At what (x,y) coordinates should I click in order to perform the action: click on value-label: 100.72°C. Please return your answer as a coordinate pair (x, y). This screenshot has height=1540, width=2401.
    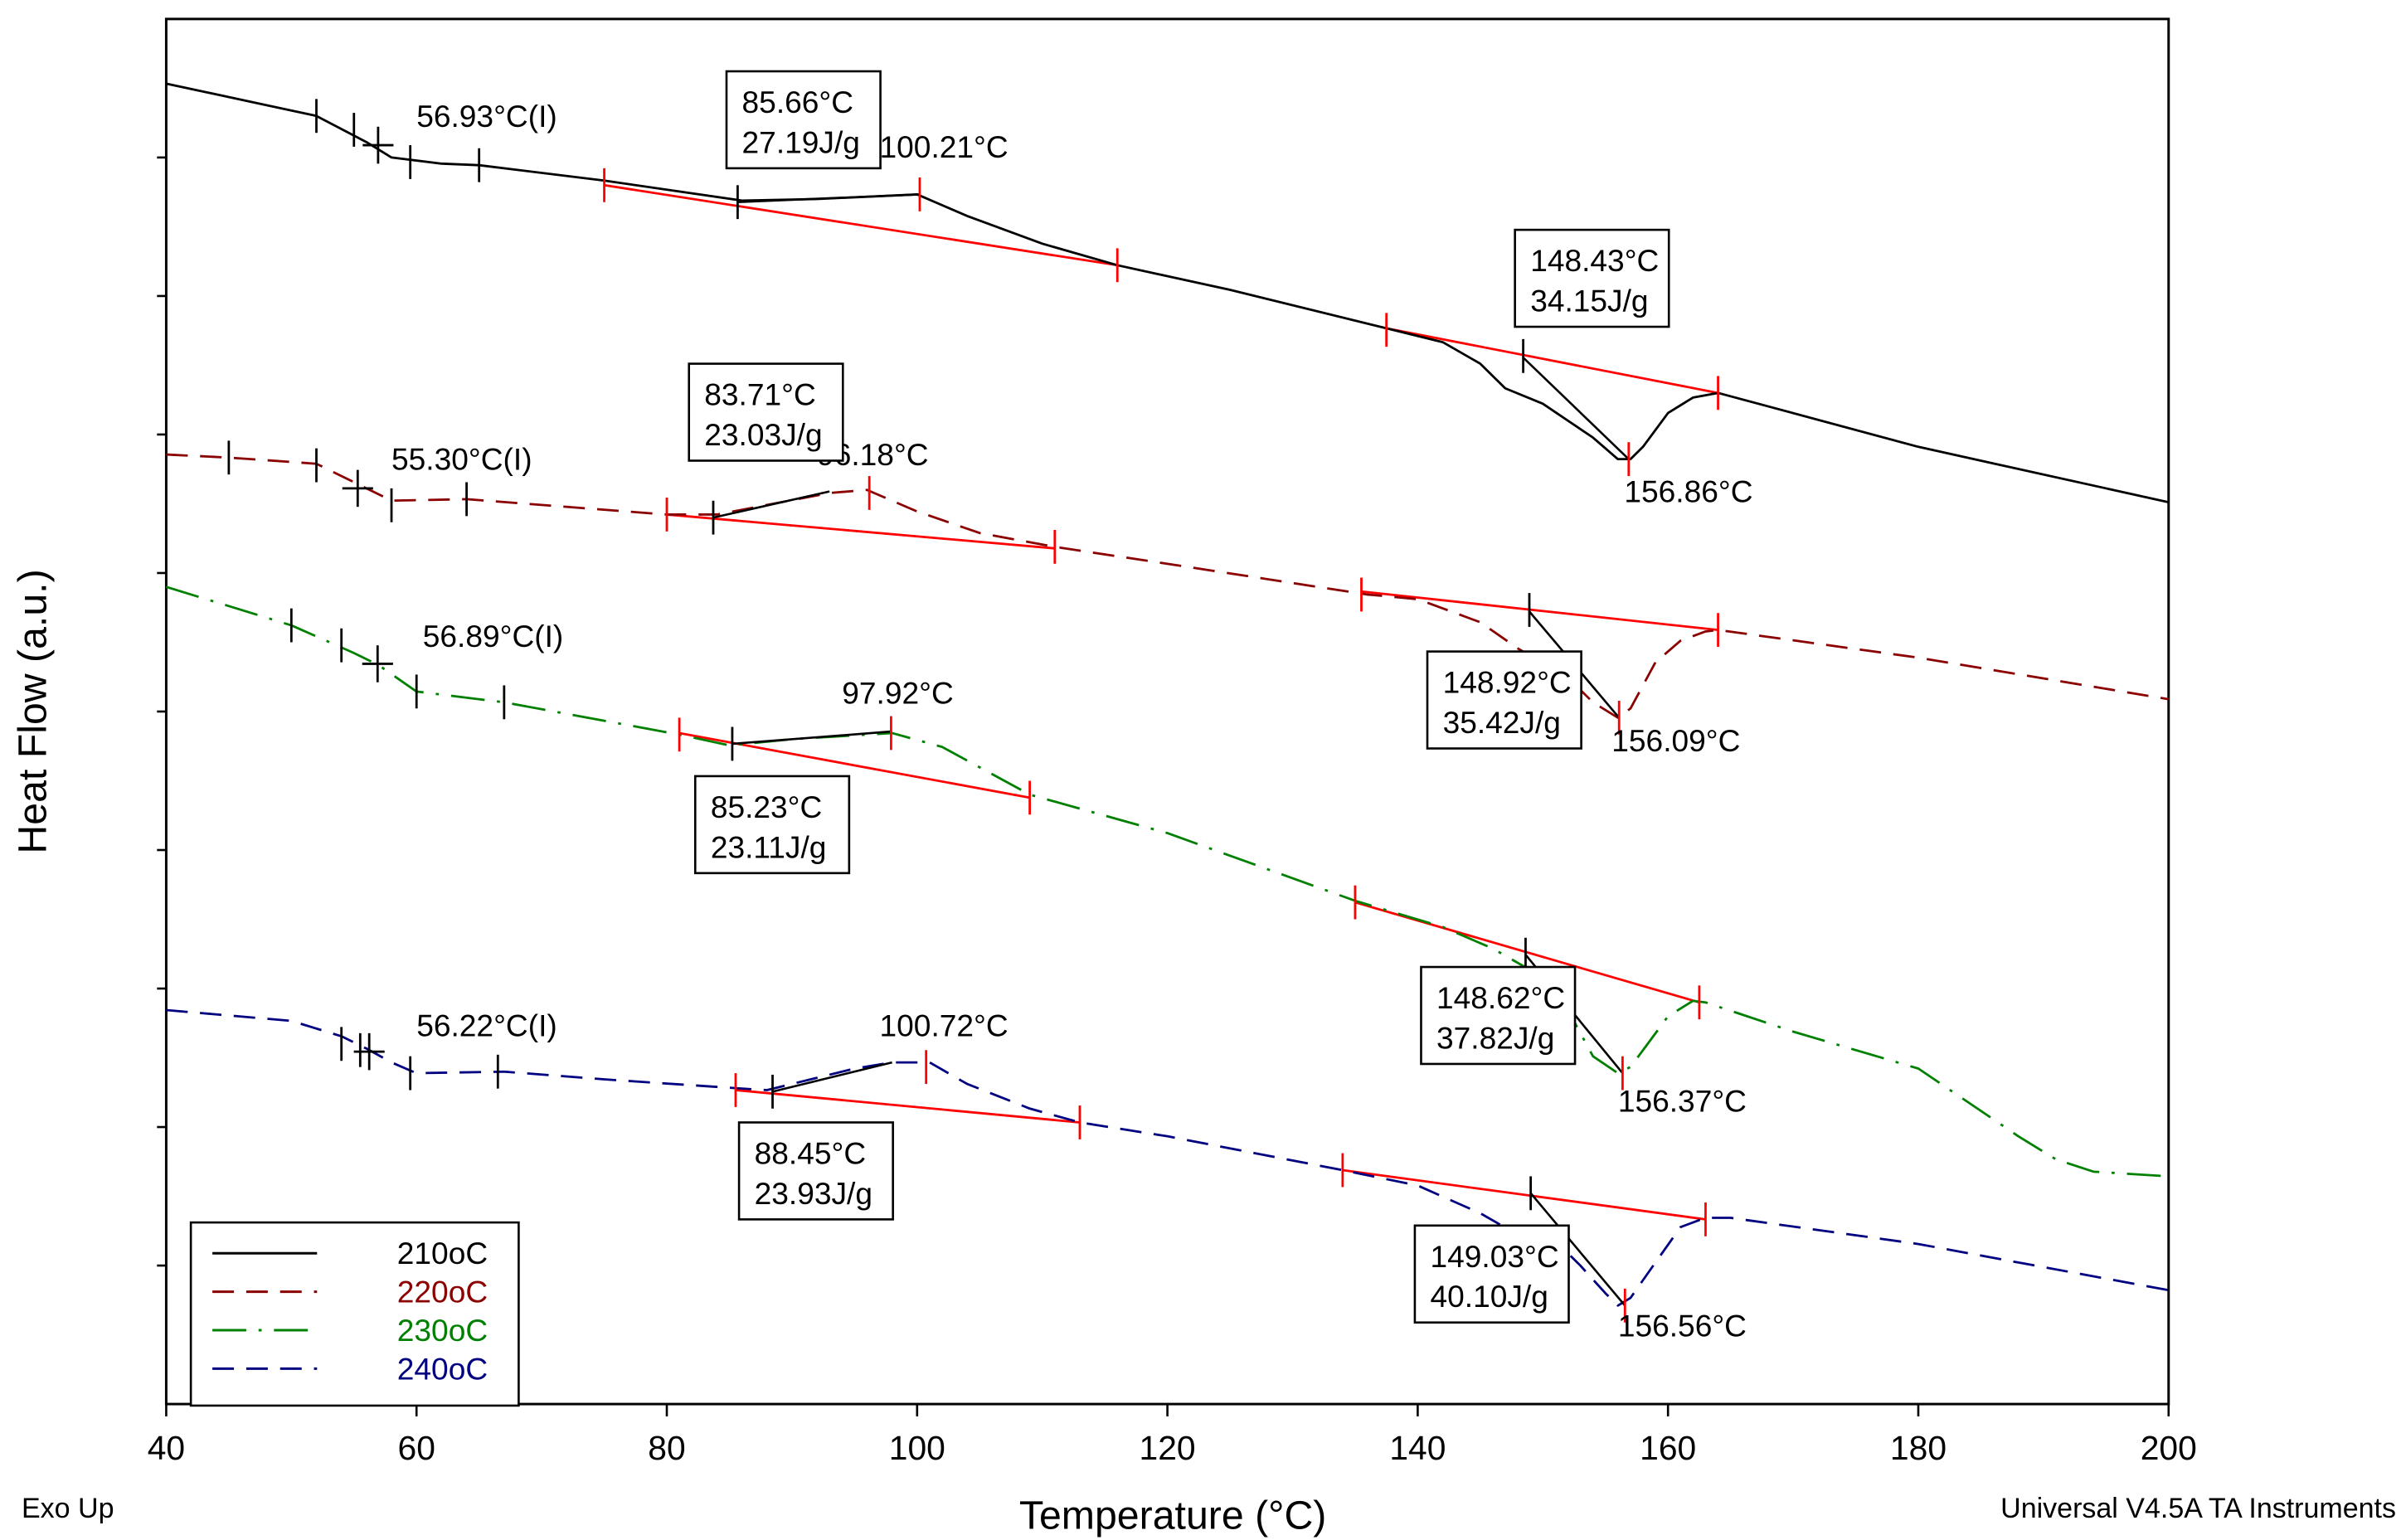
    Looking at the image, I should click on (944, 1025).